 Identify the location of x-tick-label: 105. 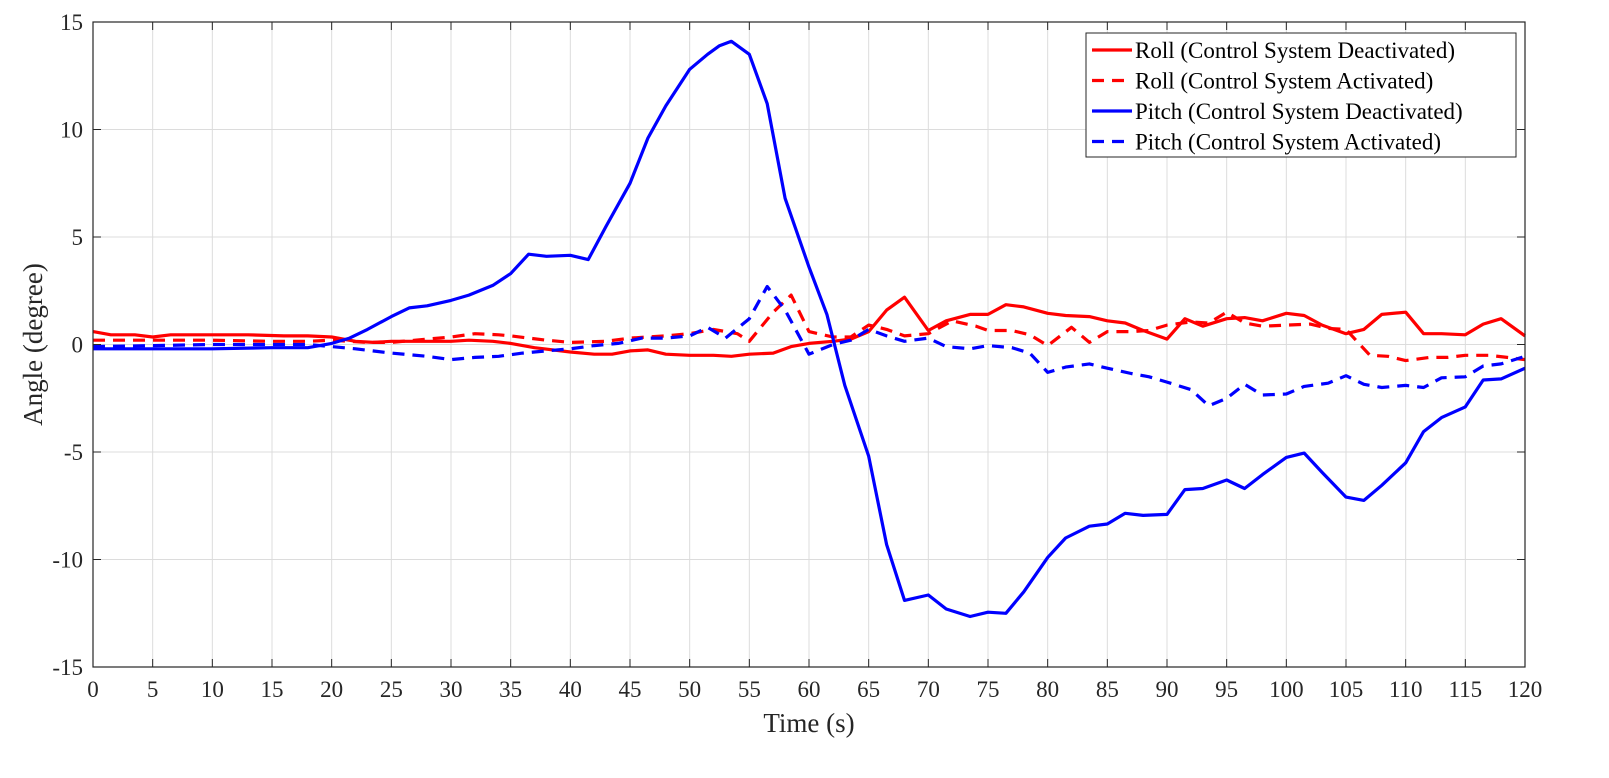
(1346, 689).